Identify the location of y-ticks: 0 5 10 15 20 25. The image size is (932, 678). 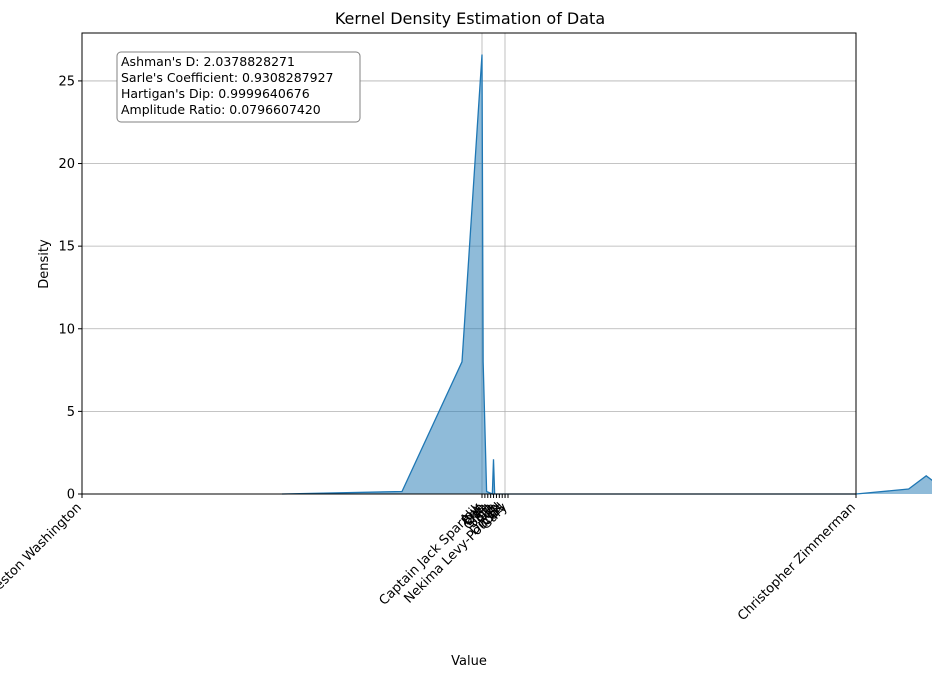
(70, 288).